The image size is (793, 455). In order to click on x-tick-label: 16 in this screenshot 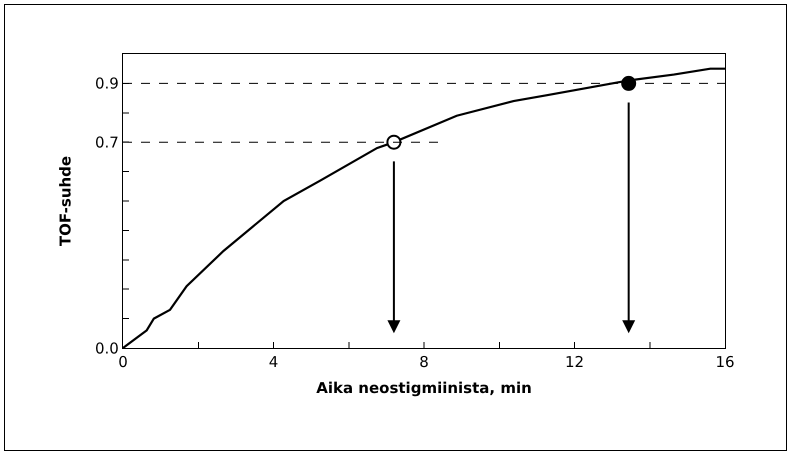, I will do `click(725, 362)`.